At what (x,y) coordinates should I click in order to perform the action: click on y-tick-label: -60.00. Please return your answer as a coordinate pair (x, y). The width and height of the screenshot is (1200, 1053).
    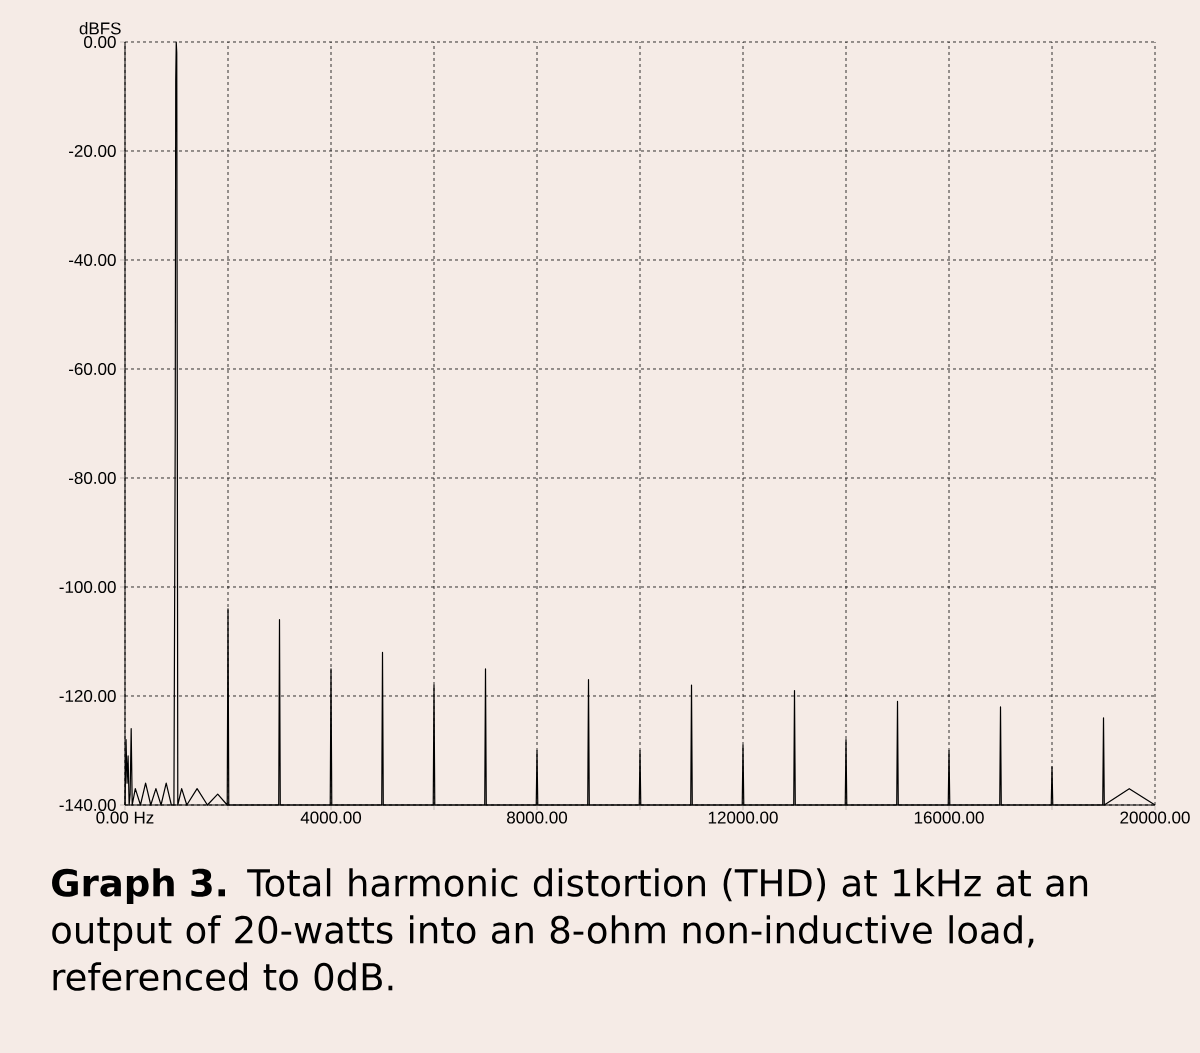
    Looking at the image, I should click on (92, 369).